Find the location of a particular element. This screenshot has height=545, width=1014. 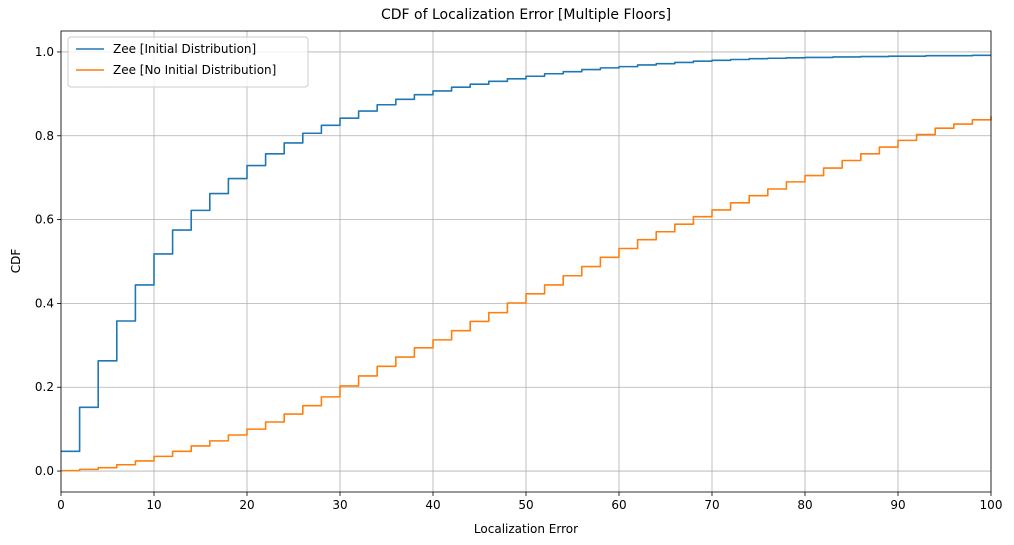

x-tick-label: 80 is located at coordinates (804, 505).